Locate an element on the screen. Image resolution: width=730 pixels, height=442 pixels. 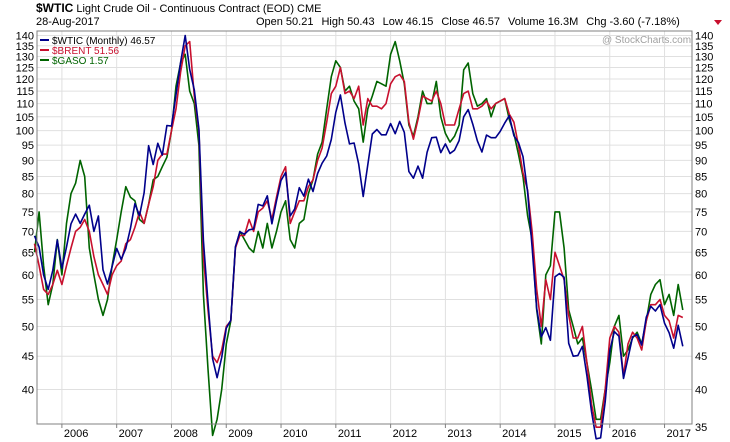
left-tick-label: 70 is located at coordinates (28, 232).